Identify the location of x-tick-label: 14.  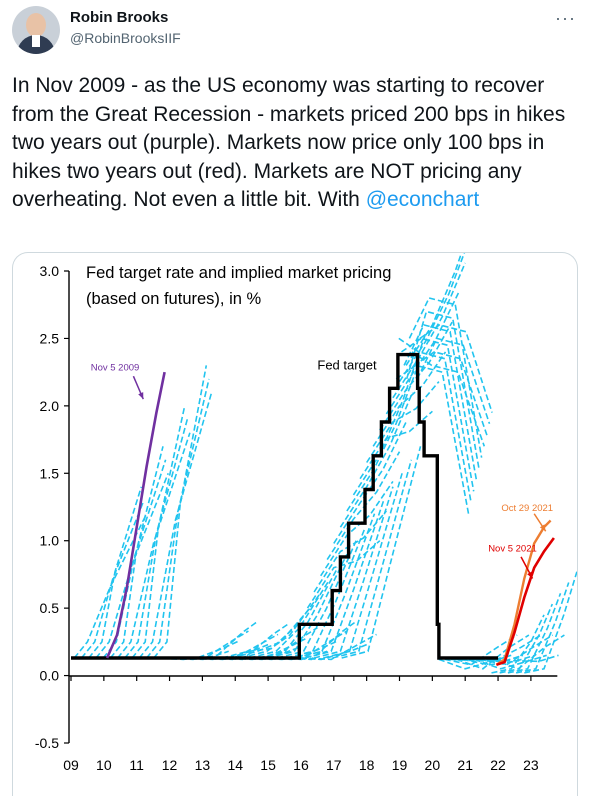
(235, 765).